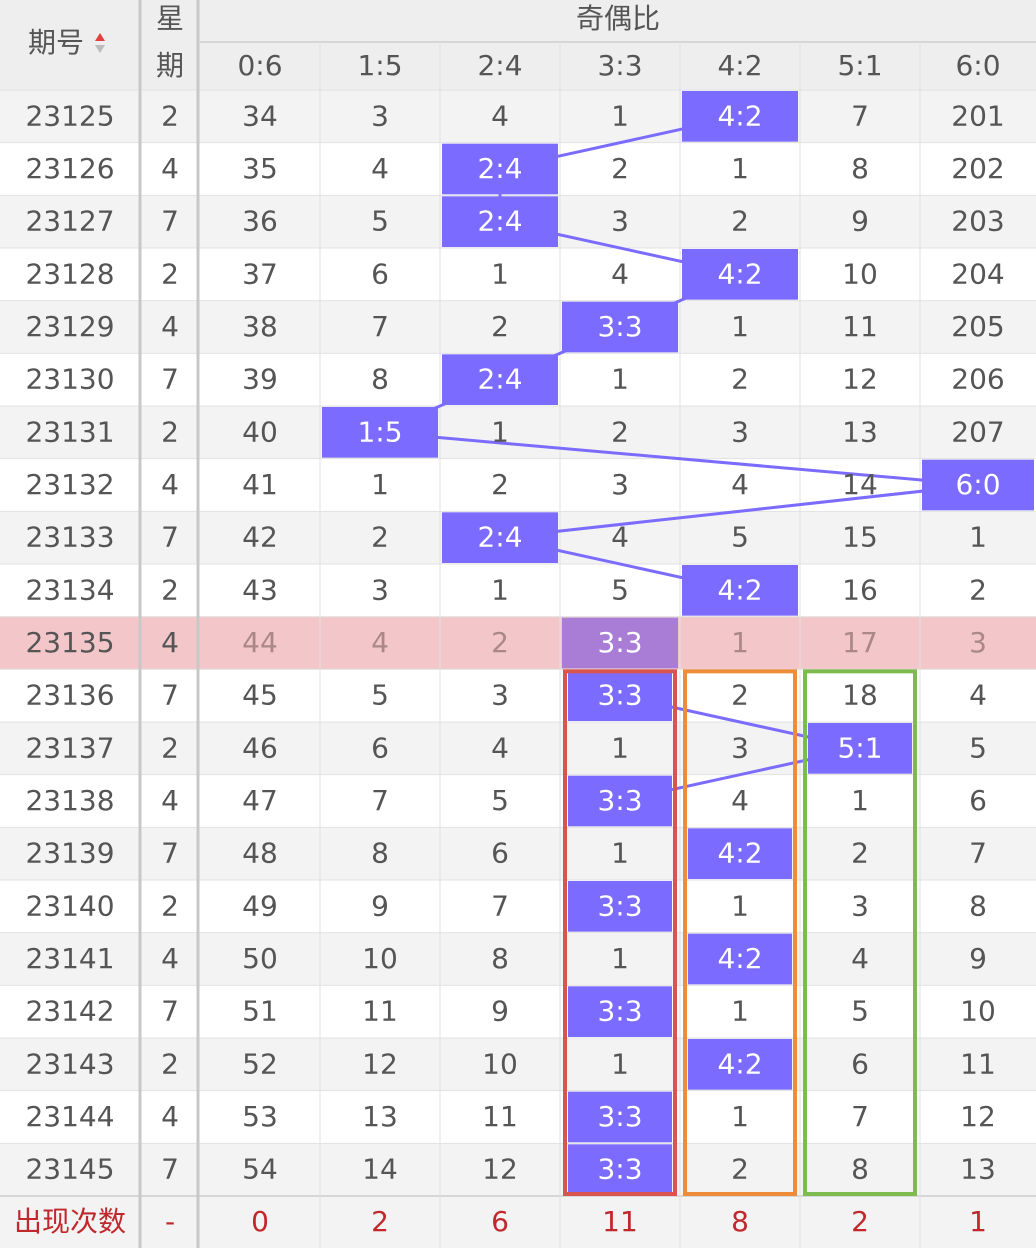  I want to click on value-cell: 37, so click(260, 273).